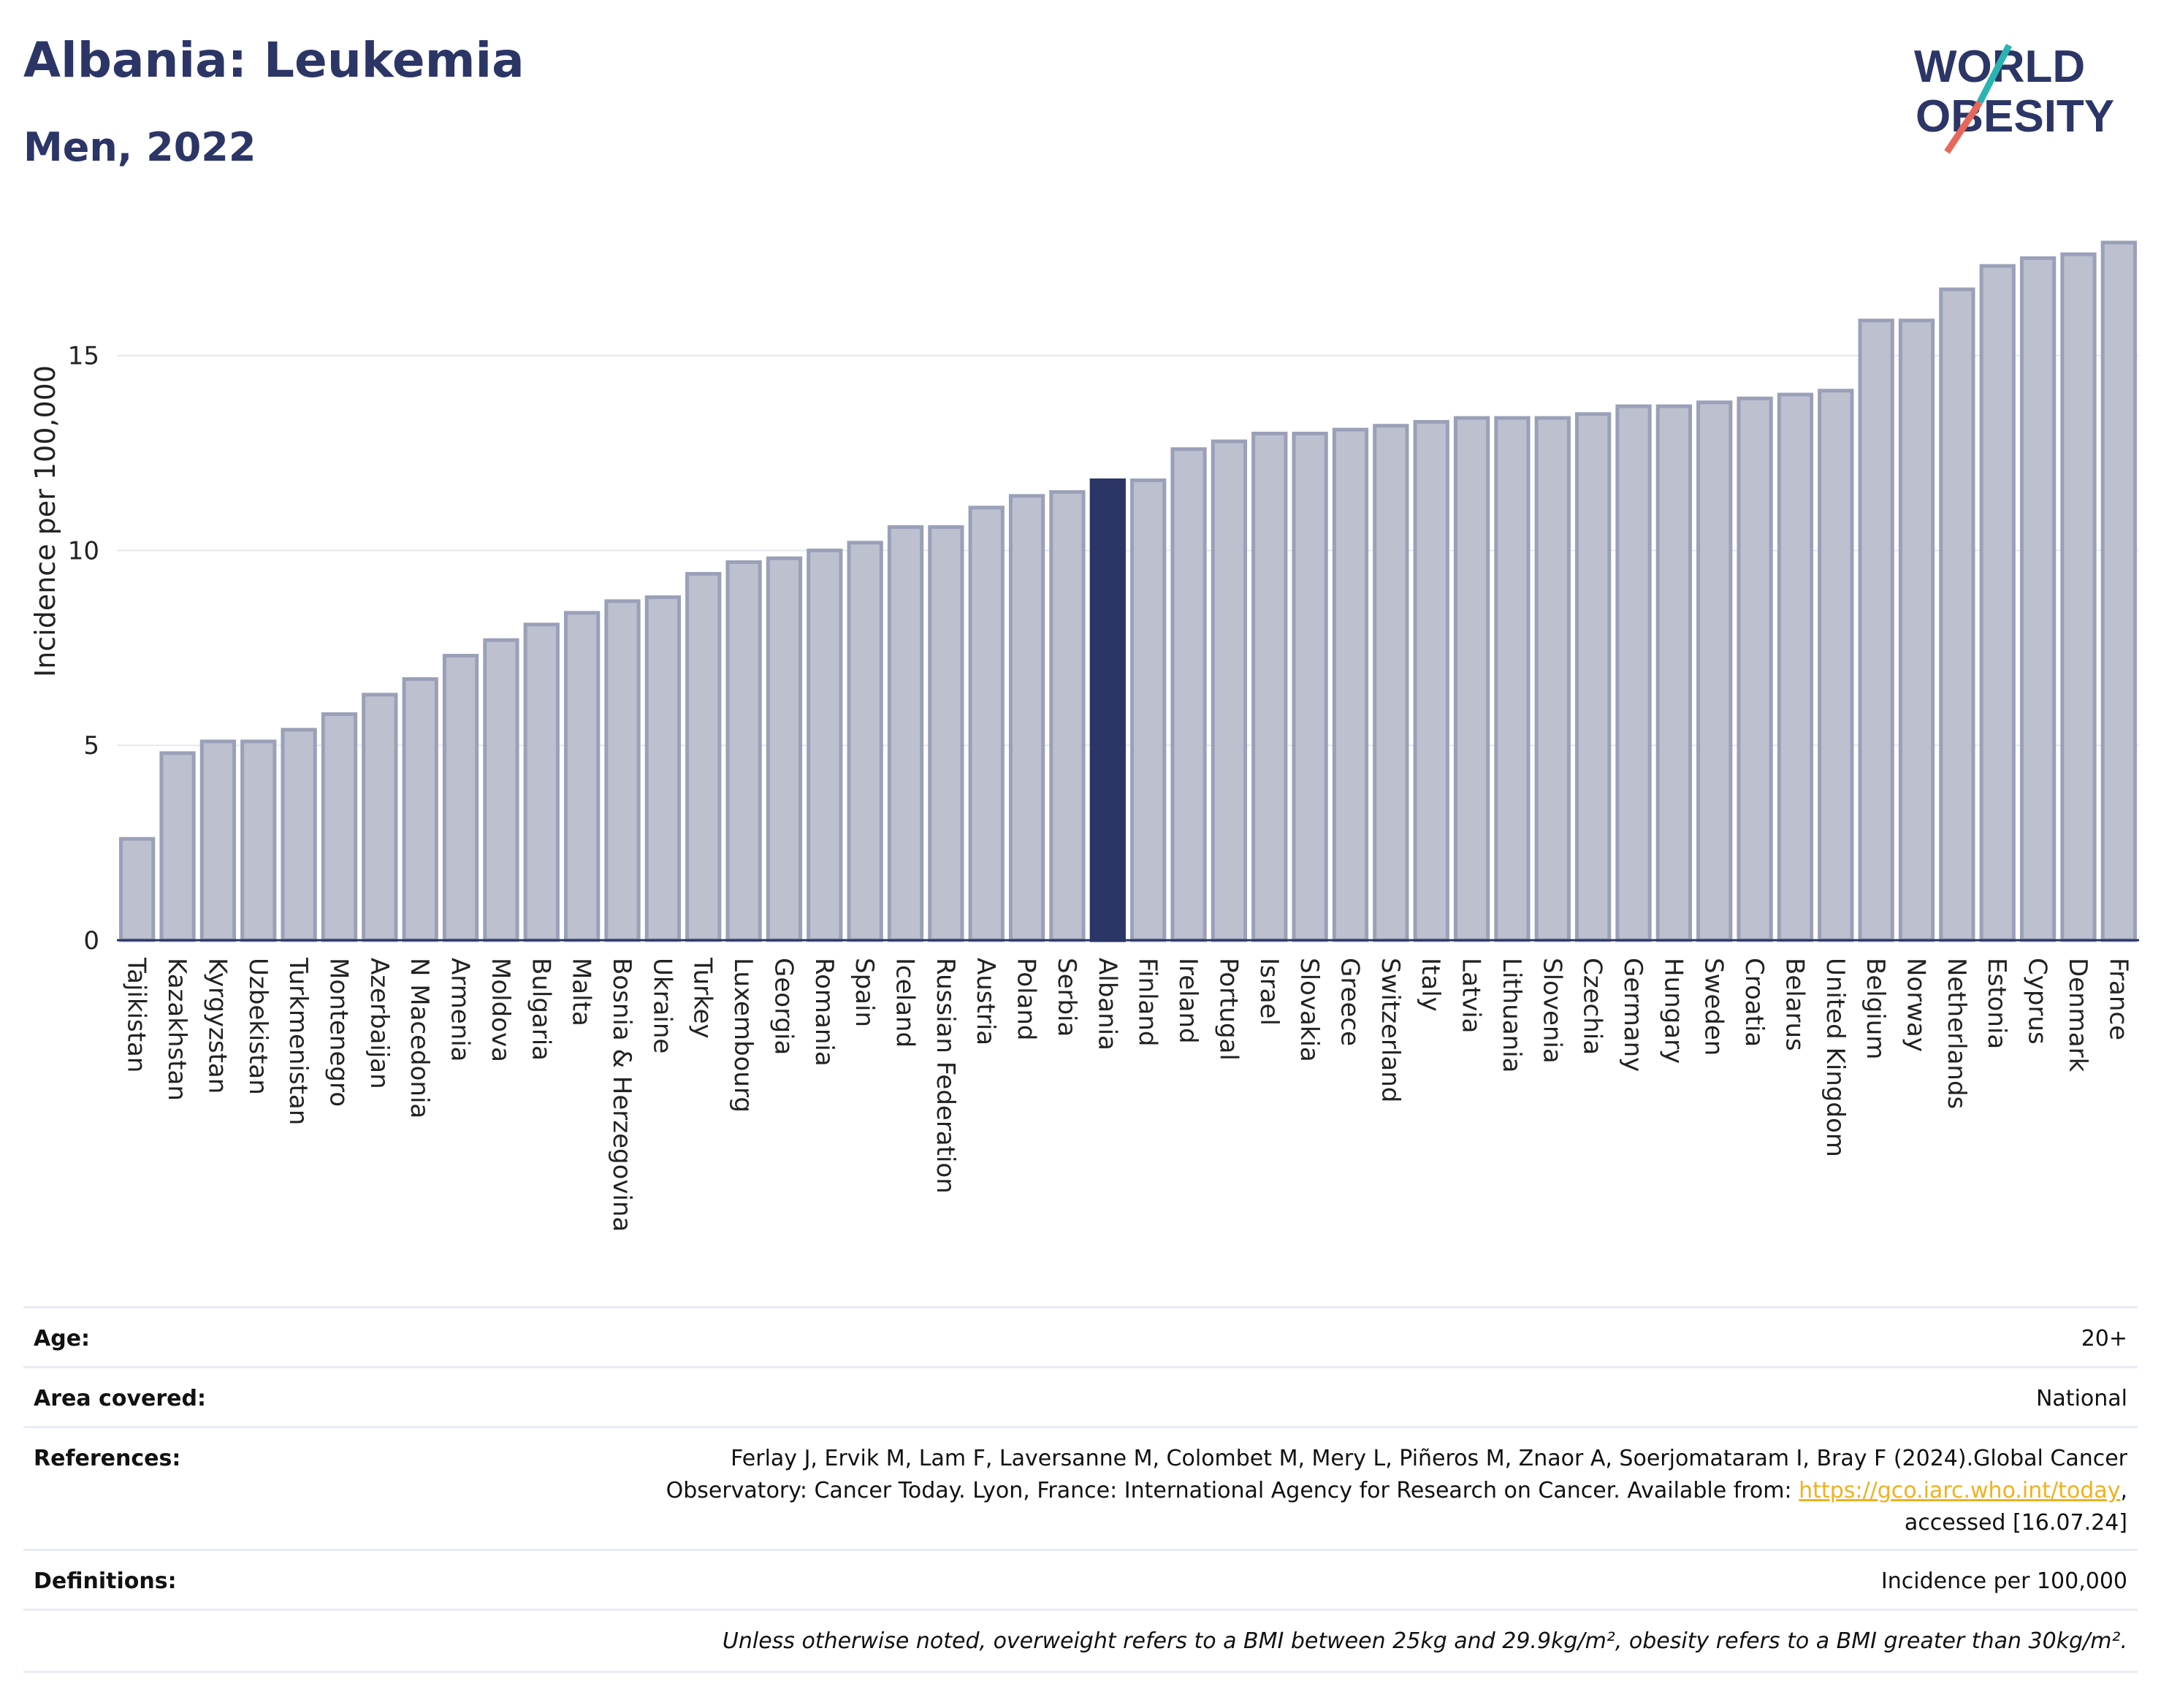  What do you see at coordinates (420, 810) in the screenshot?
I see `bar-n-macedonia` at bounding box center [420, 810].